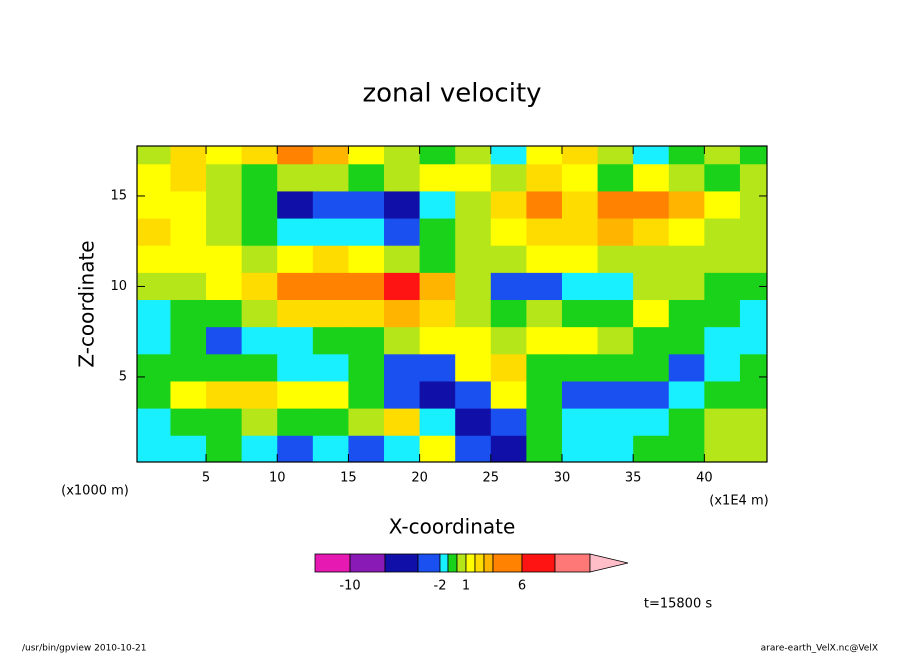 This screenshot has width=904, height=654. What do you see at coordinates (452, 527) in the screenshot?
I see `x-axis-label: X-coordinate` at bounding box center [452, 527].